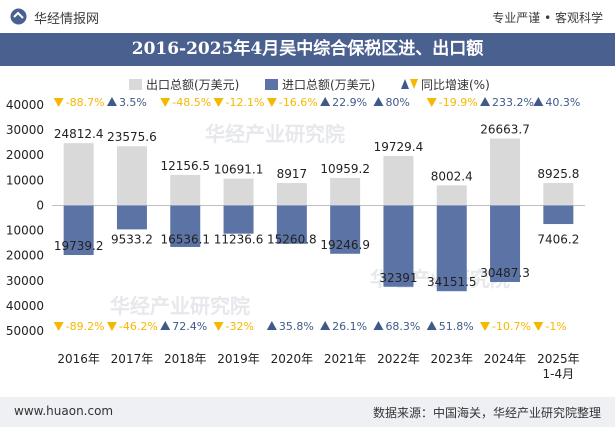 Image resolution: width=615 pixels, height=427 pixels. Describe the element at coordinates (458, 102) in the screenshot. I see `export-growth-label: -19.9%` at that location.